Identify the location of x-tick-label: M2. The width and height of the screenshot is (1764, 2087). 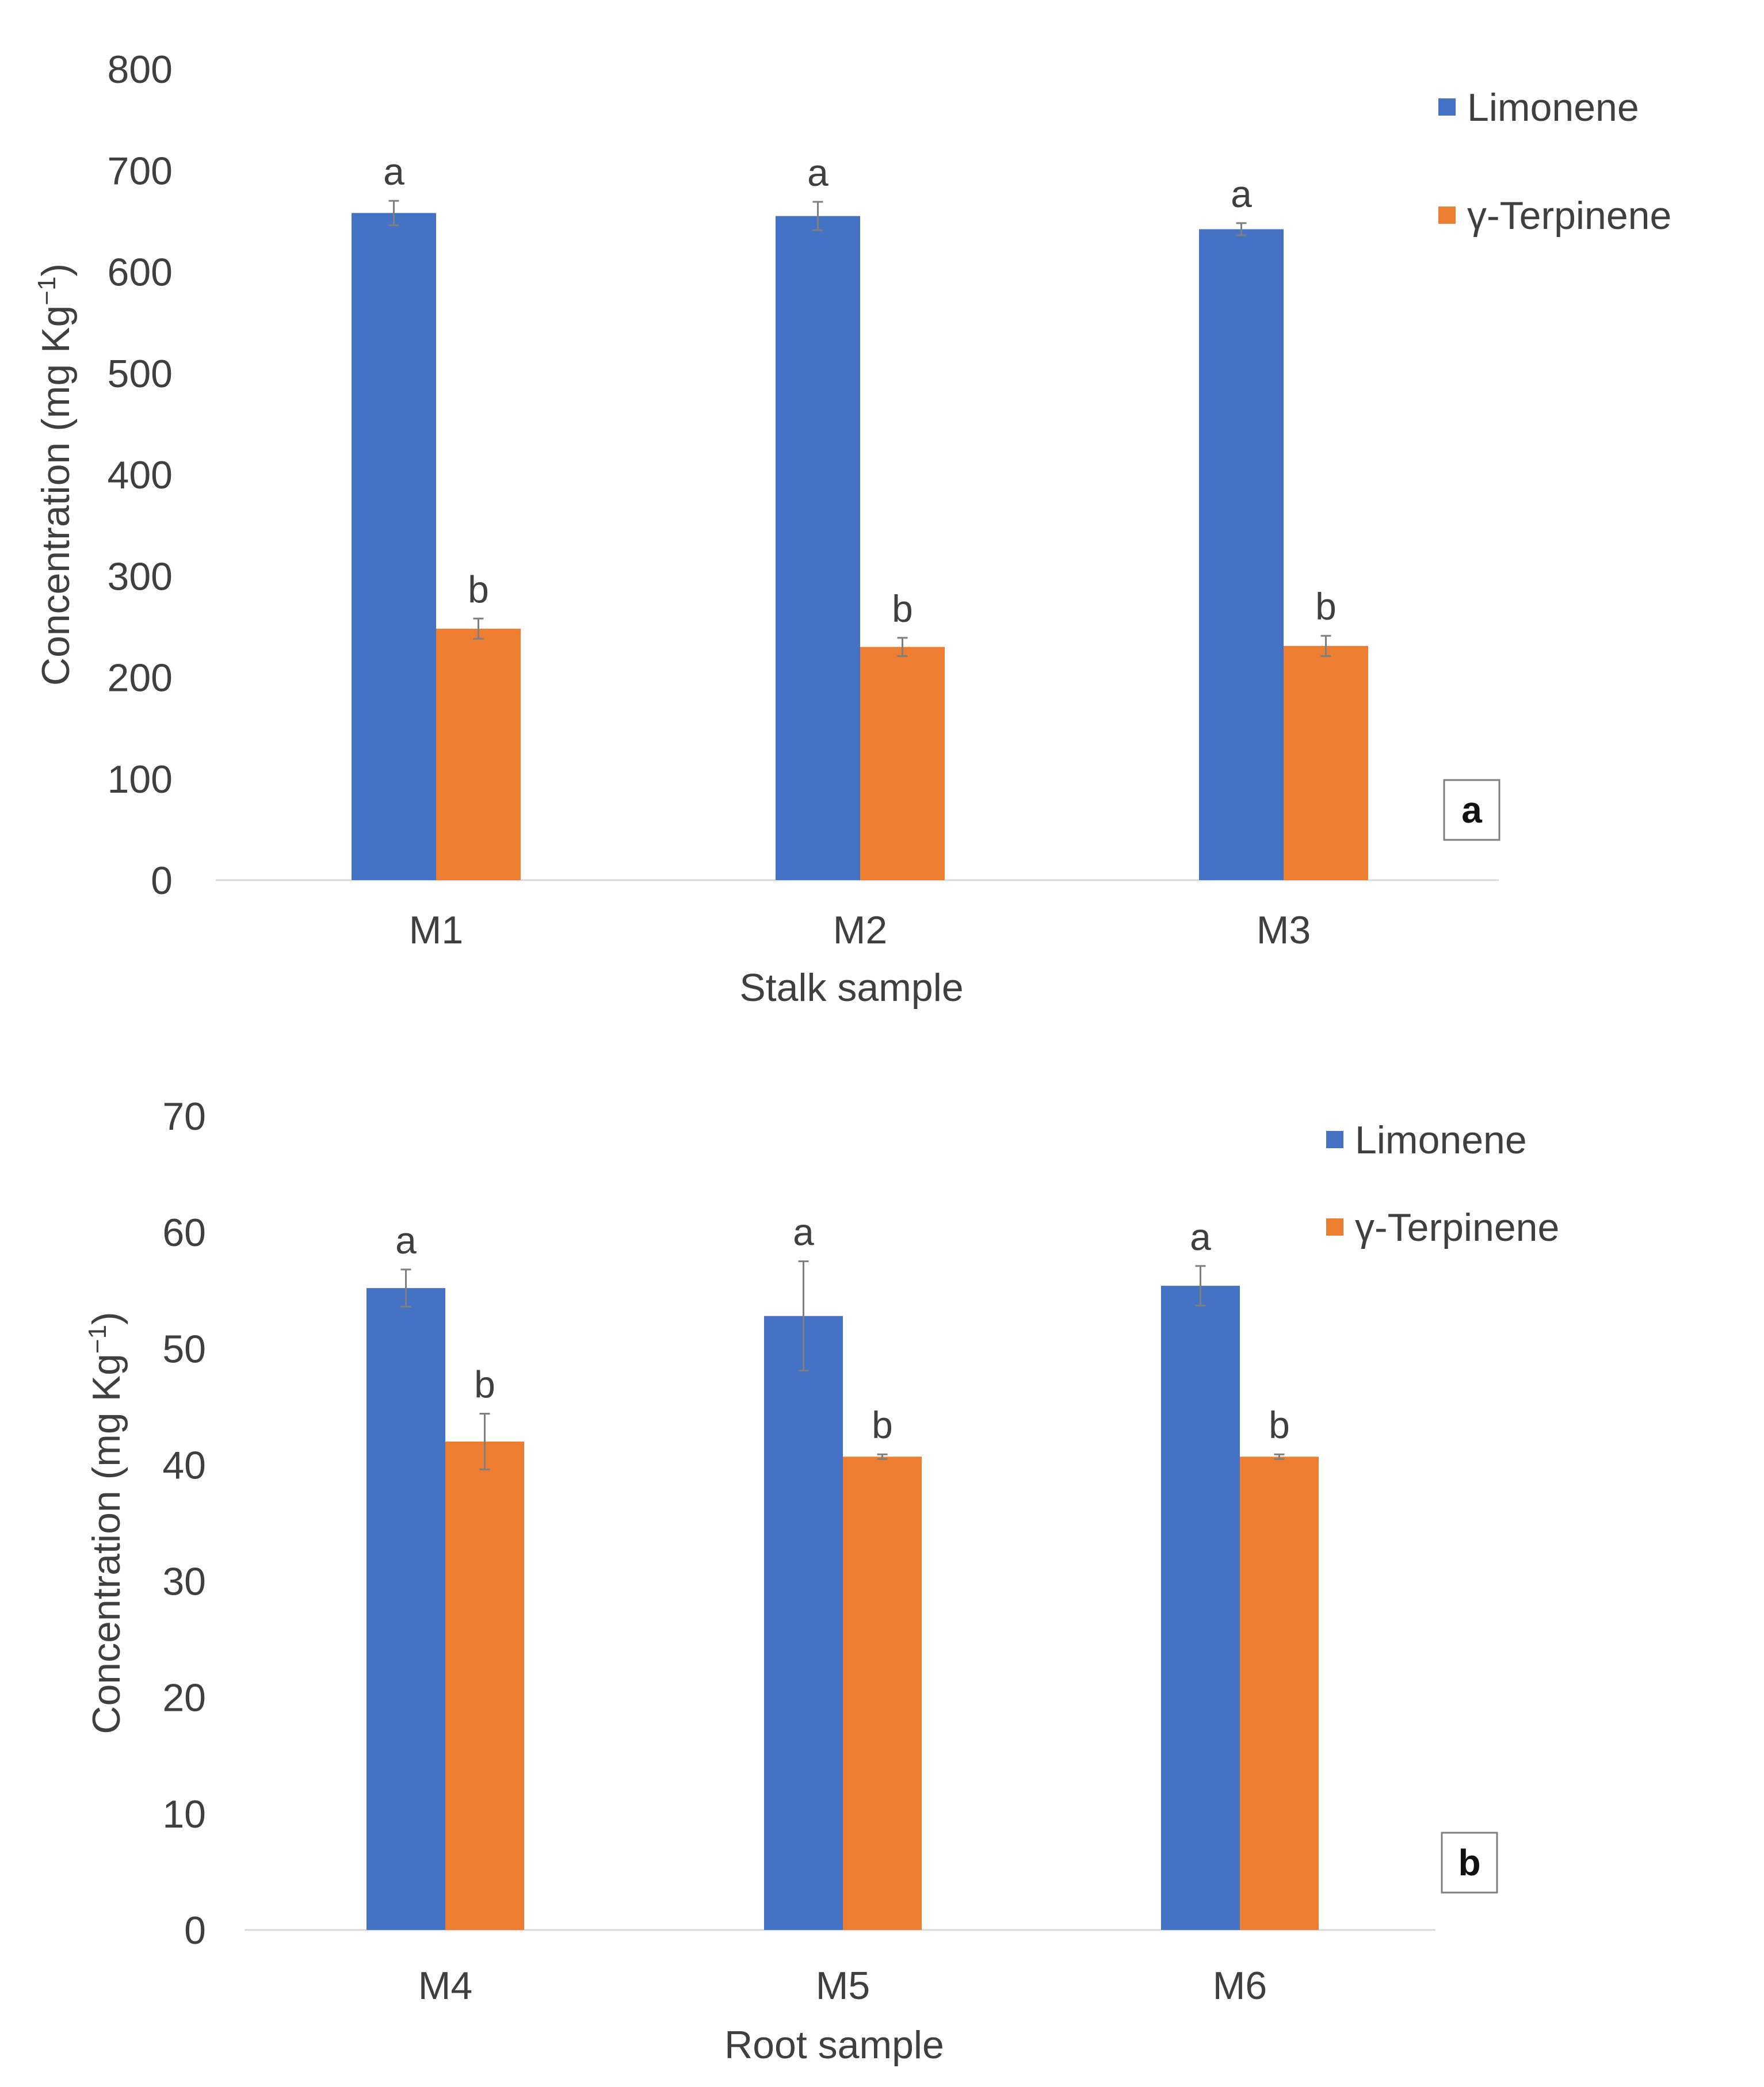
(860, 930).